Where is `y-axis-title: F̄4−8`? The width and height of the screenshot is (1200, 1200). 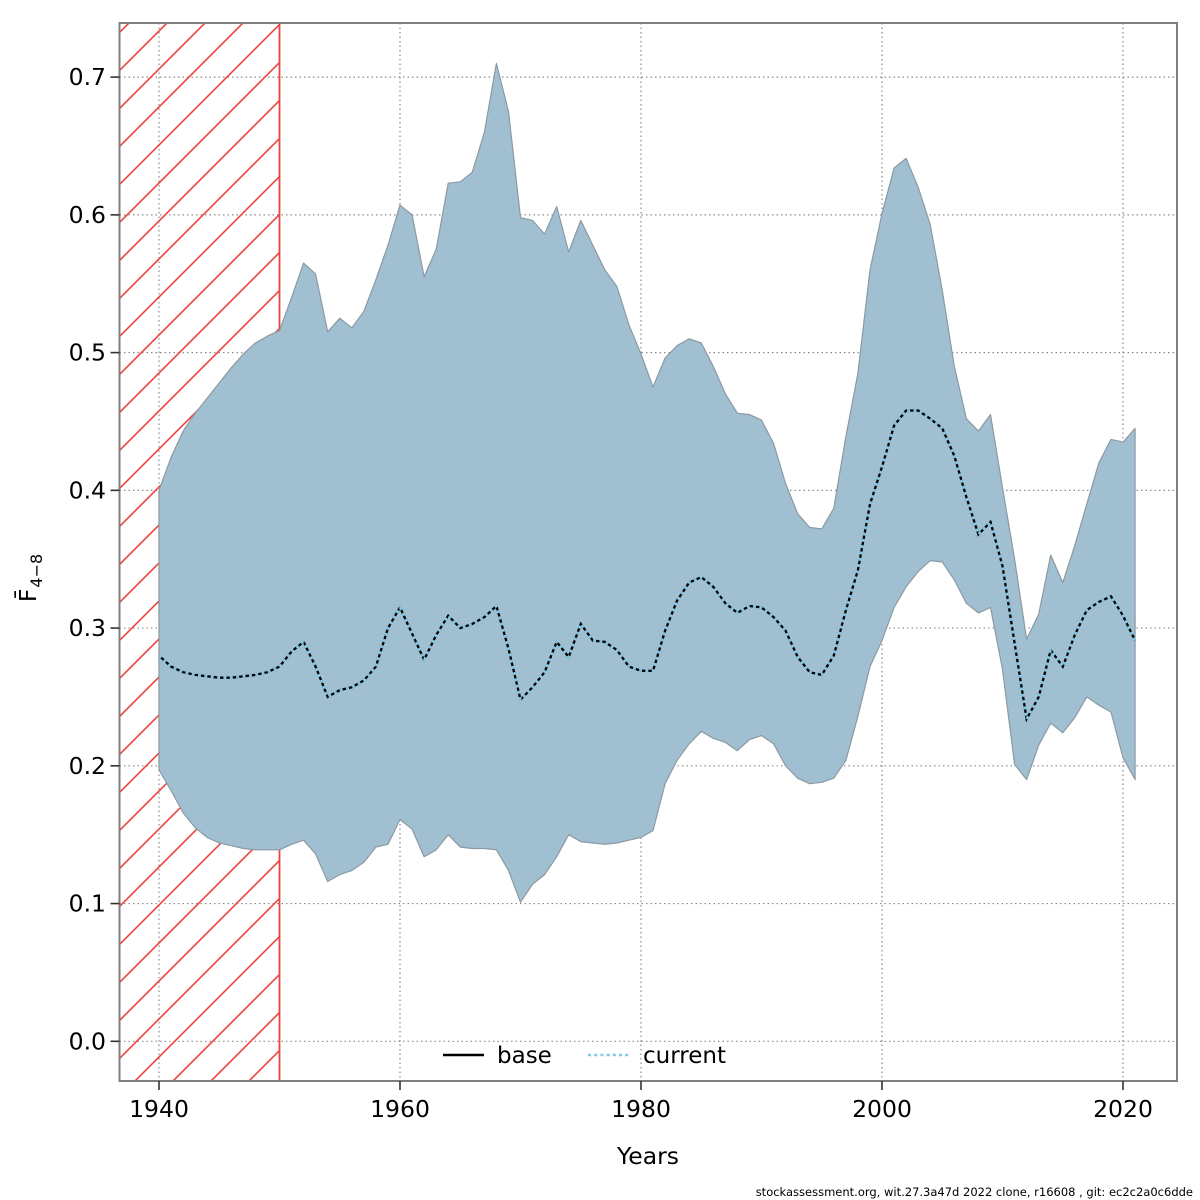
y-axis-title: F̄4−8 is located at coordinates (30, 578).